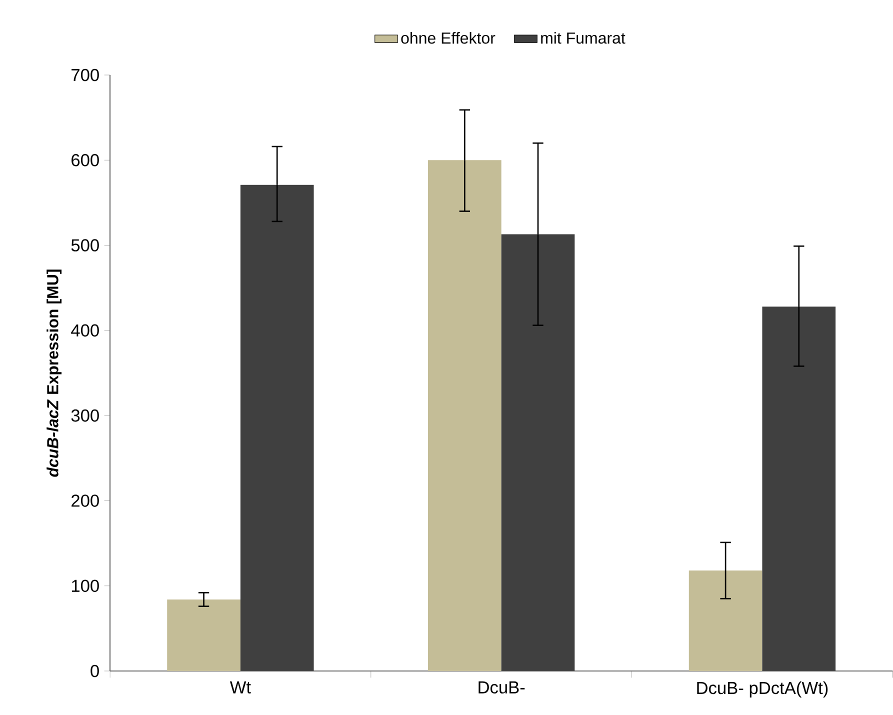  I want to click on y-tick-label: 300, so click(85, 415).